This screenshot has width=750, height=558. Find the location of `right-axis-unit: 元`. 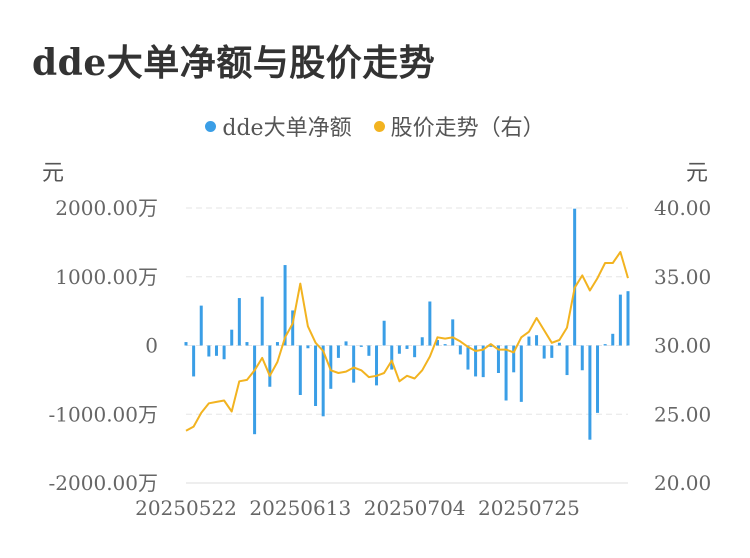

right-axis-unit: 元 is located at coordinates (696, 173).